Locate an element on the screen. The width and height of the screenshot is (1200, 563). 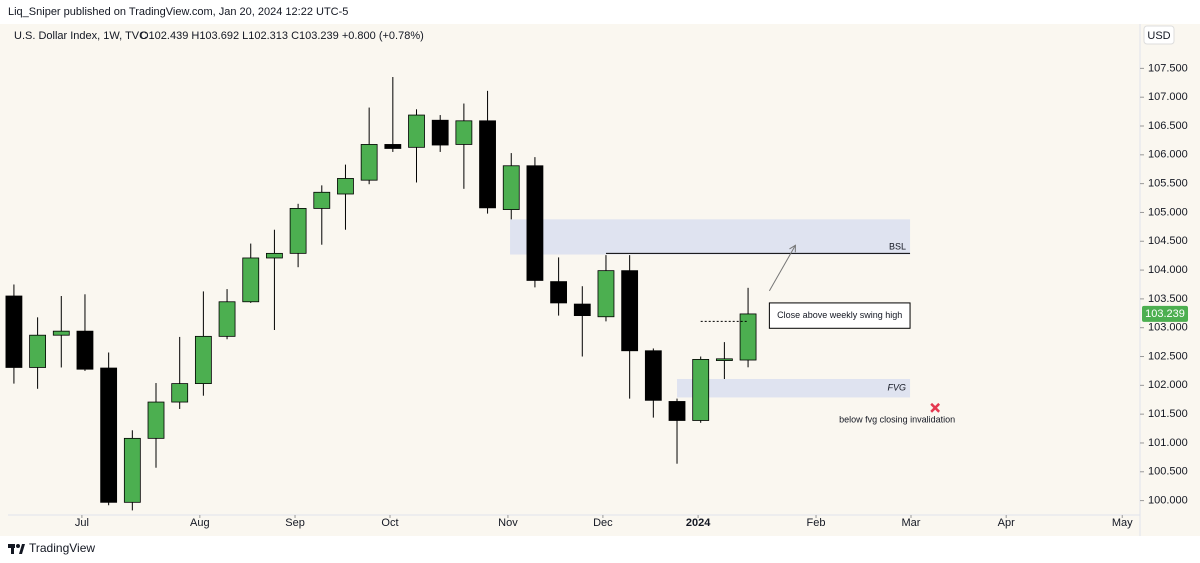
y-tick-label: 101.000 is located at coordinates (1168, 443).